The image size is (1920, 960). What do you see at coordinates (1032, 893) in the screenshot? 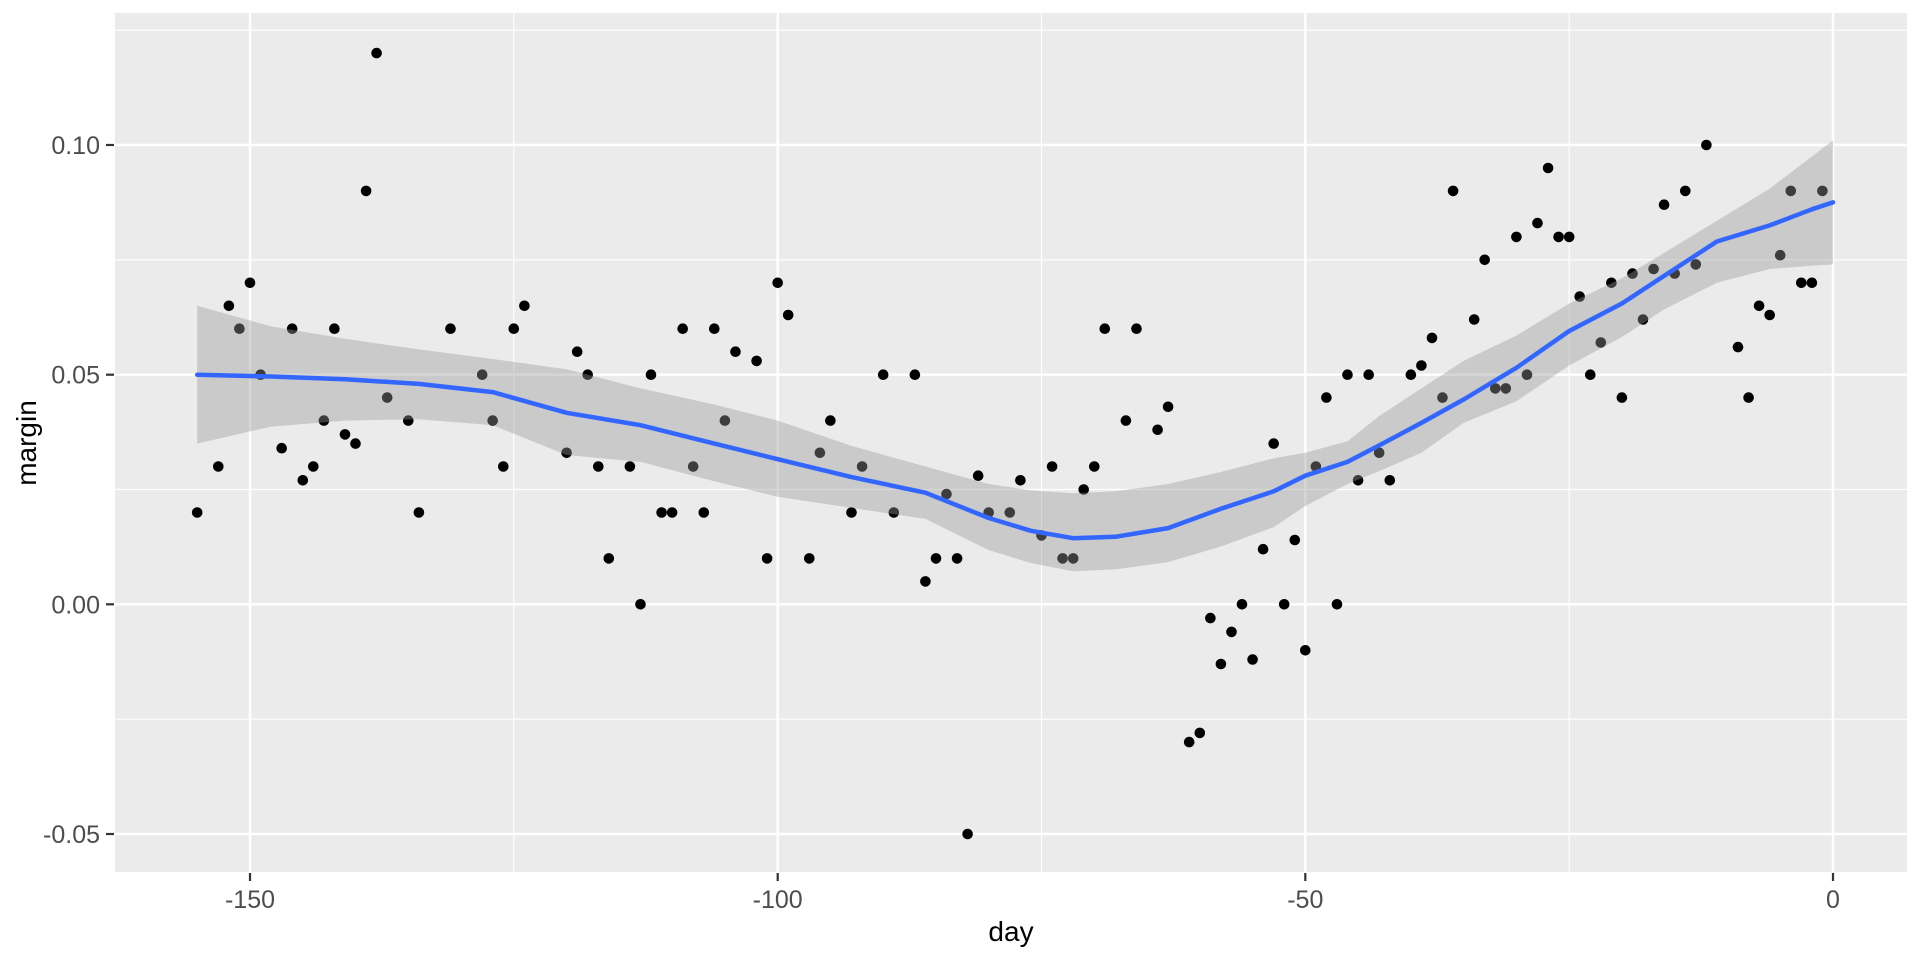
I see `x-axis: -150 -100 -50 0` at bounding box center [1032, 893].